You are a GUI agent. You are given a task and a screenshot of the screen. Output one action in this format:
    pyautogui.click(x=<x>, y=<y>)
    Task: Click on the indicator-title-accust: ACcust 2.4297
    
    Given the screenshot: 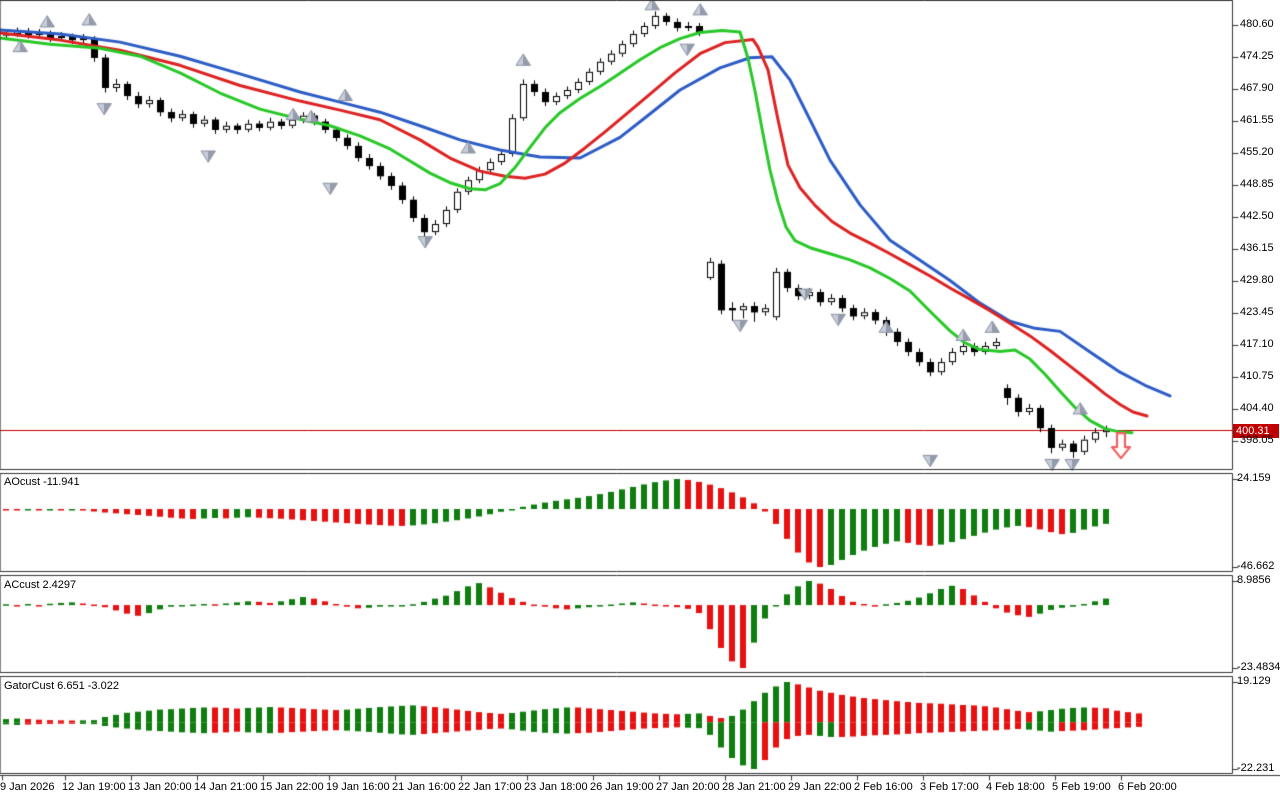 What is the action you would take?
    pyautogui.click(x=40, y=585)
    